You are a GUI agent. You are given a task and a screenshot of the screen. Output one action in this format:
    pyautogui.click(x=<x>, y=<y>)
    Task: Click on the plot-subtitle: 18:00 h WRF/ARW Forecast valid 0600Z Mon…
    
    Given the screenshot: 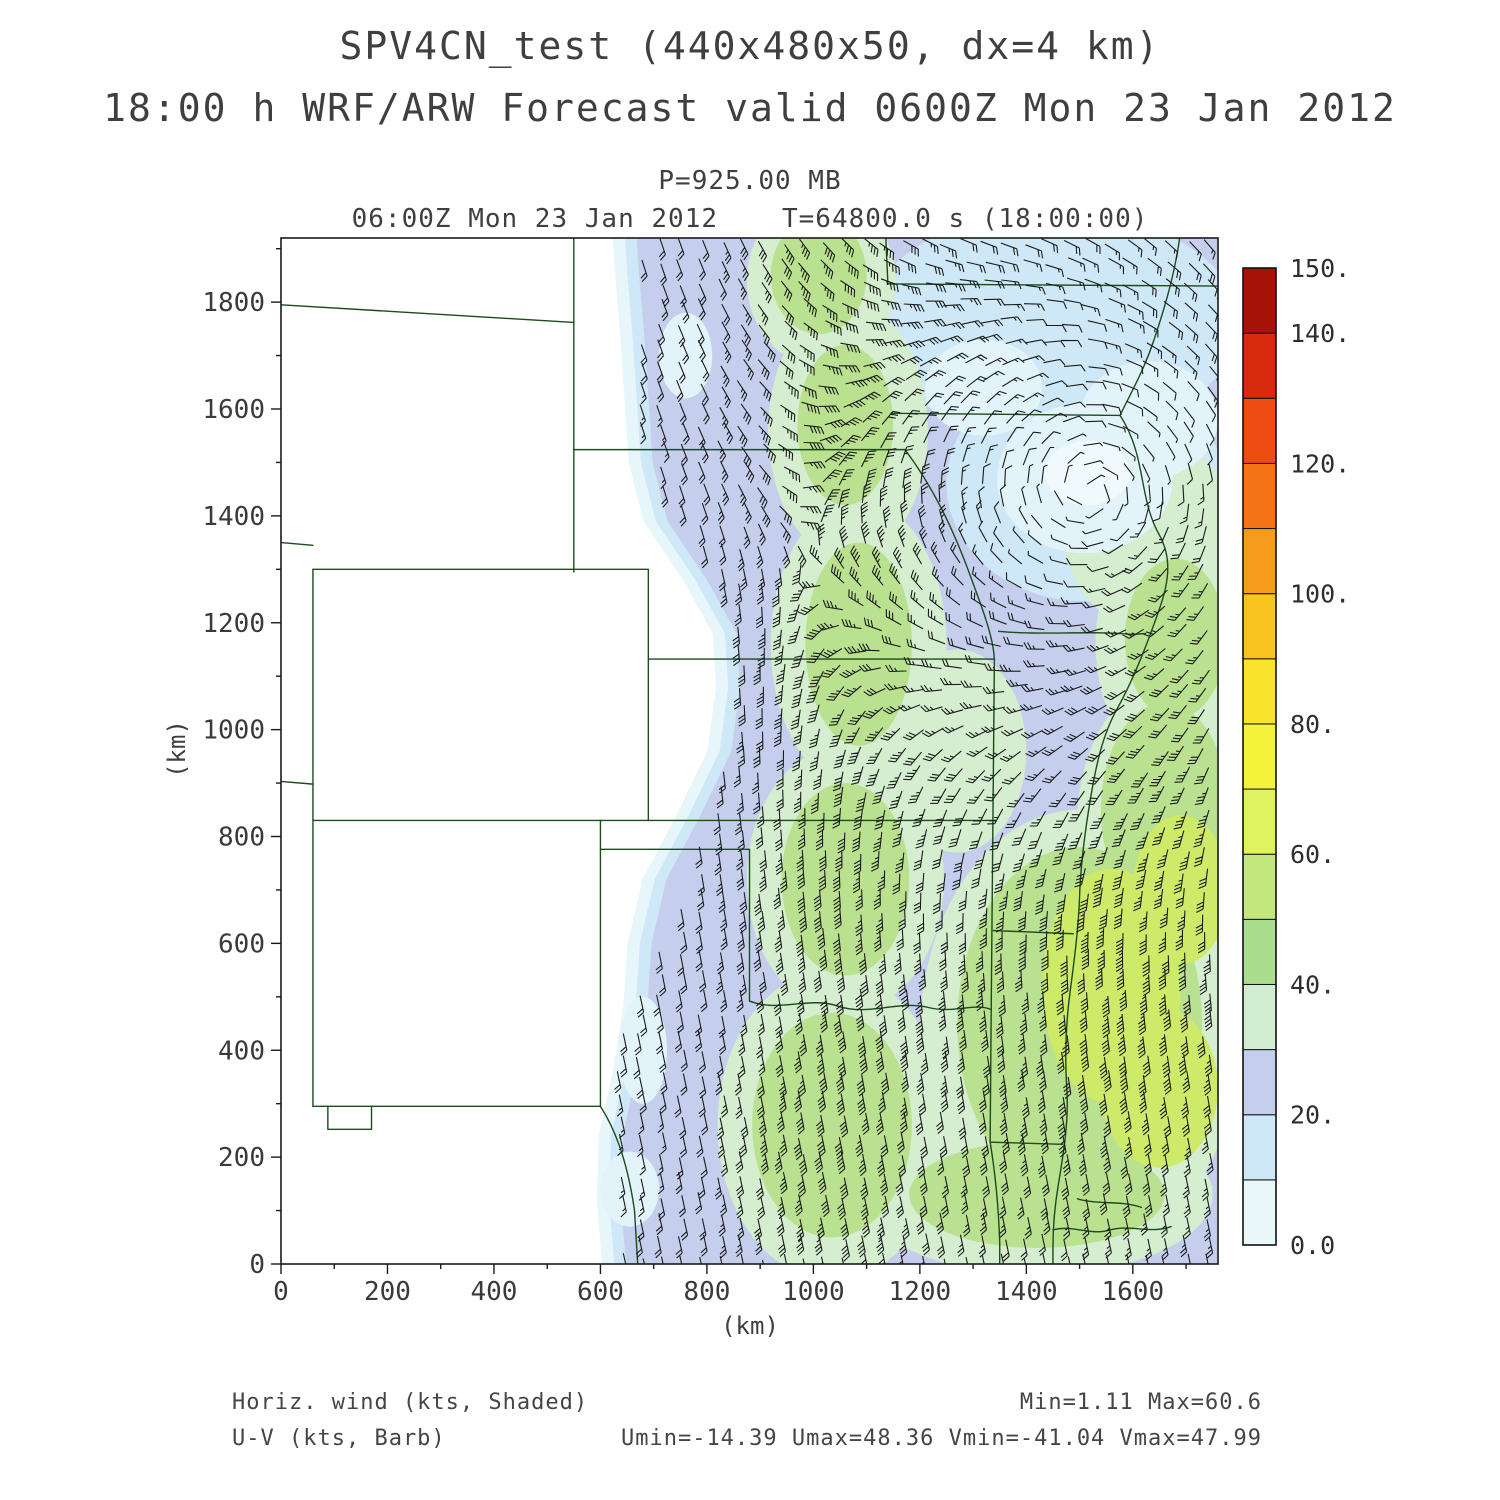 What is the action you would take?
    pyautogui.click(x=750, y=108)
    